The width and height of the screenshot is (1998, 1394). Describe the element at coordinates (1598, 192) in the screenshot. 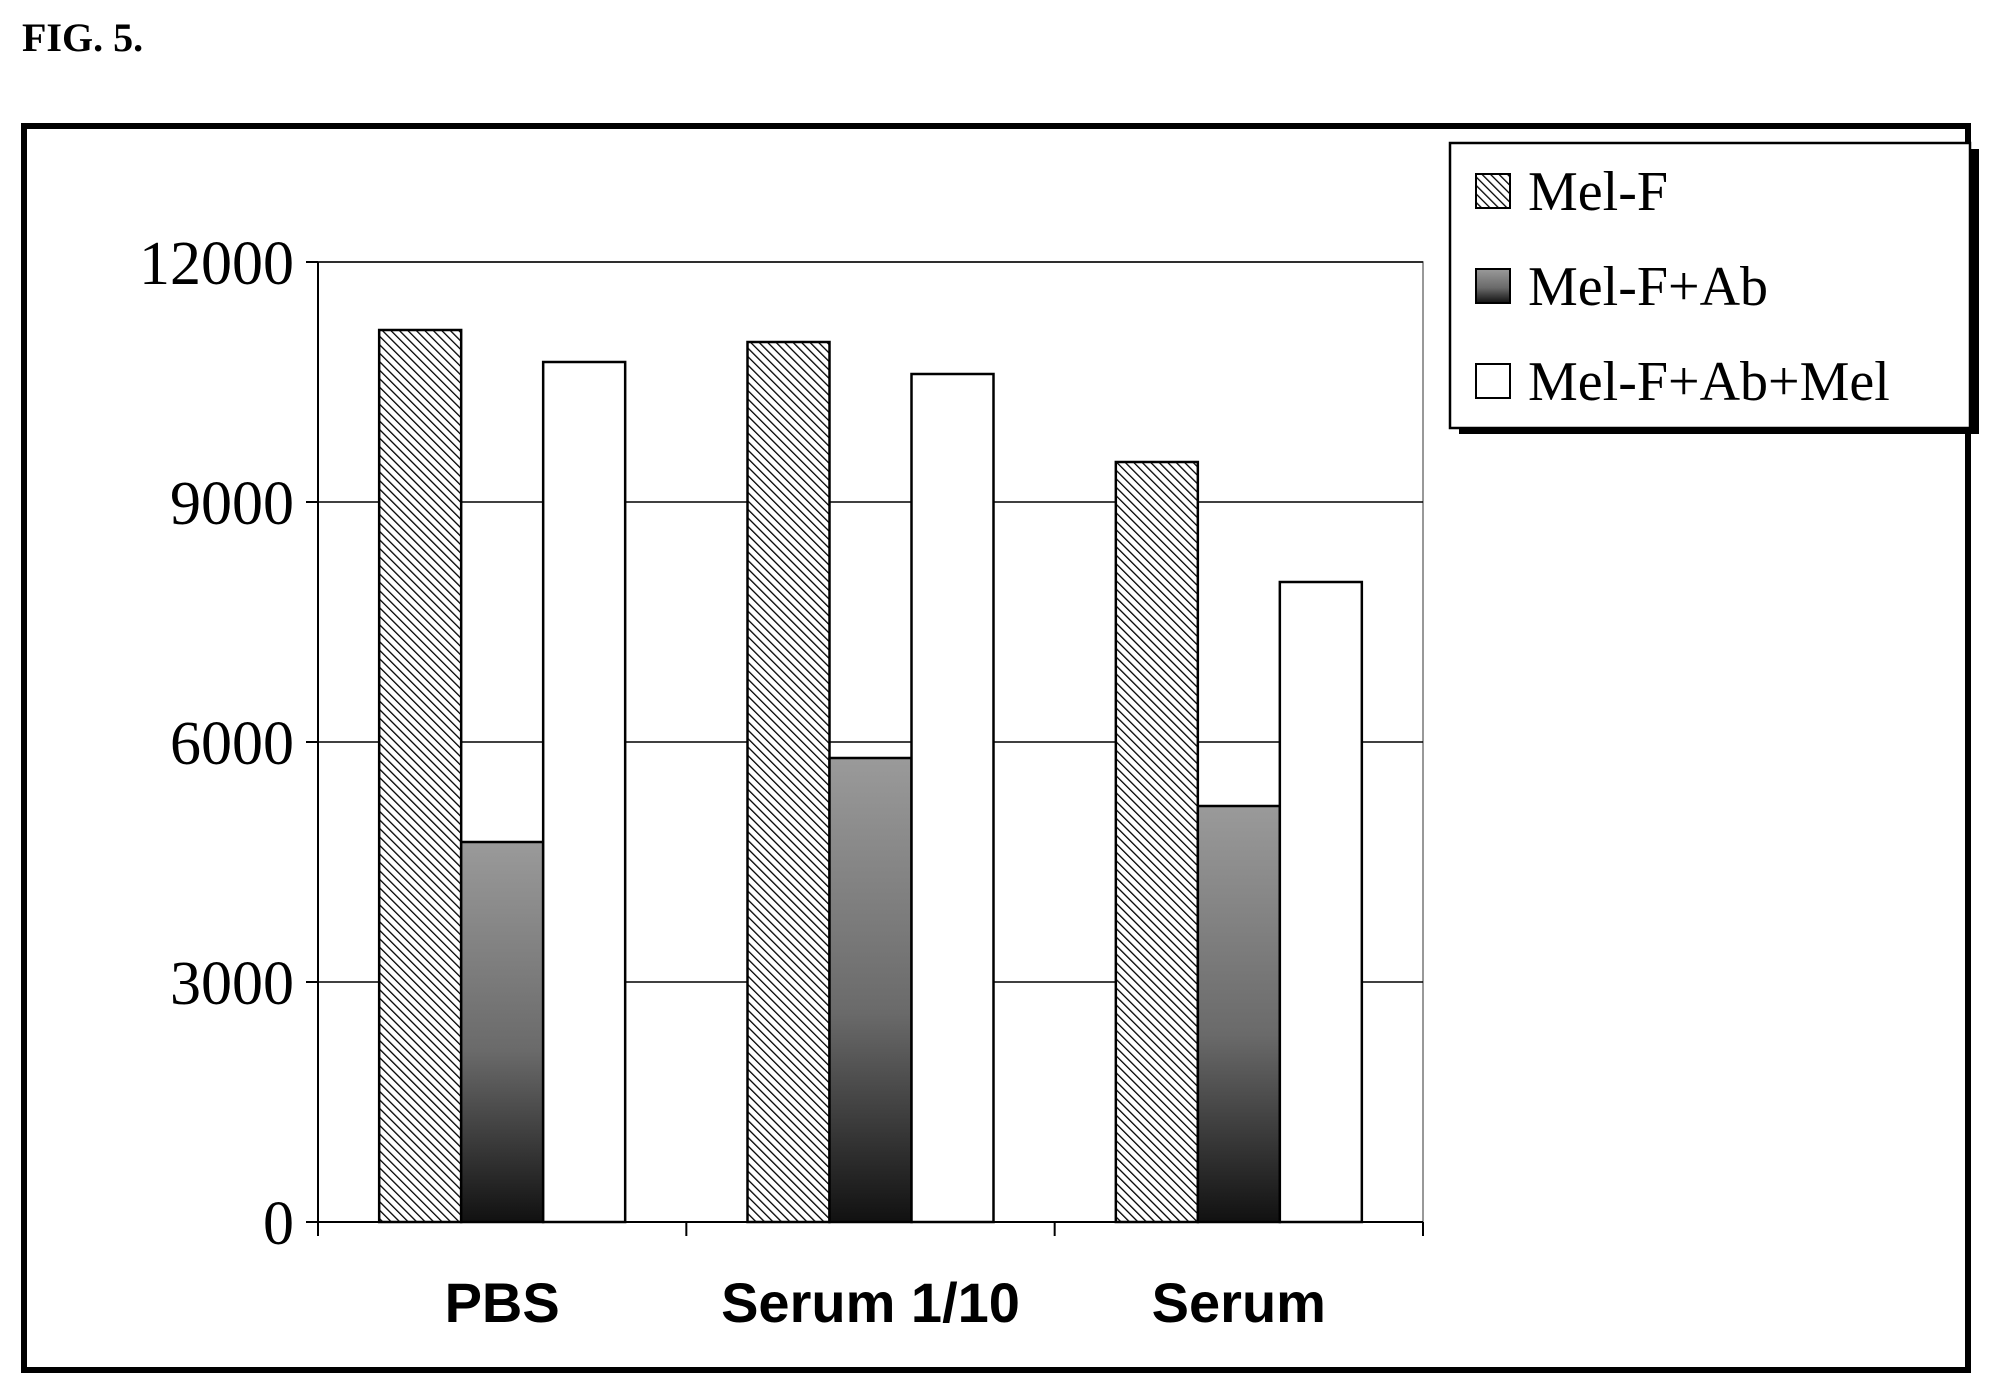

I see `legend-label: Mel-F` at that location.